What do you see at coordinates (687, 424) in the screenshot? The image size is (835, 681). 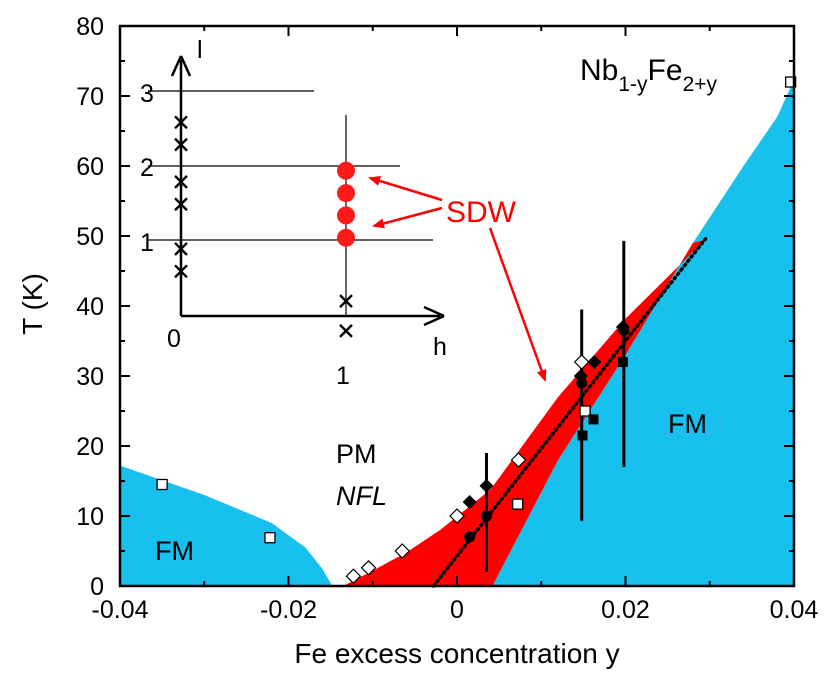 I see `fm-label-right: FM` at bounding box center [687, 424].